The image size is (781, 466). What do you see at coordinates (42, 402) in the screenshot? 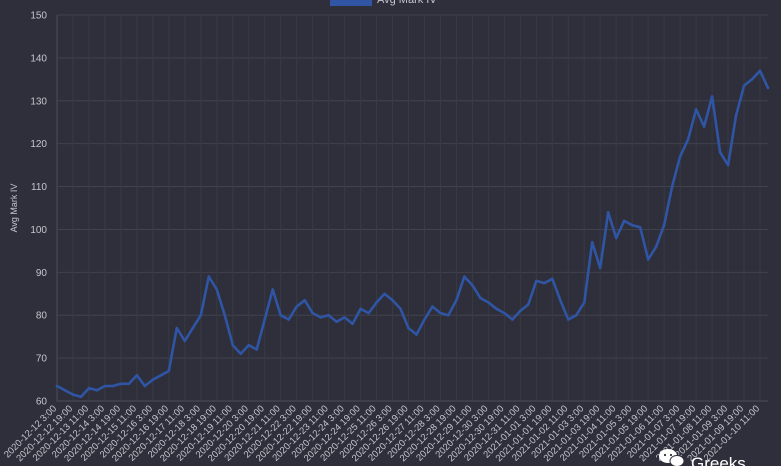
I see `y-tick-label: 60` at bounding box center [42, 402].